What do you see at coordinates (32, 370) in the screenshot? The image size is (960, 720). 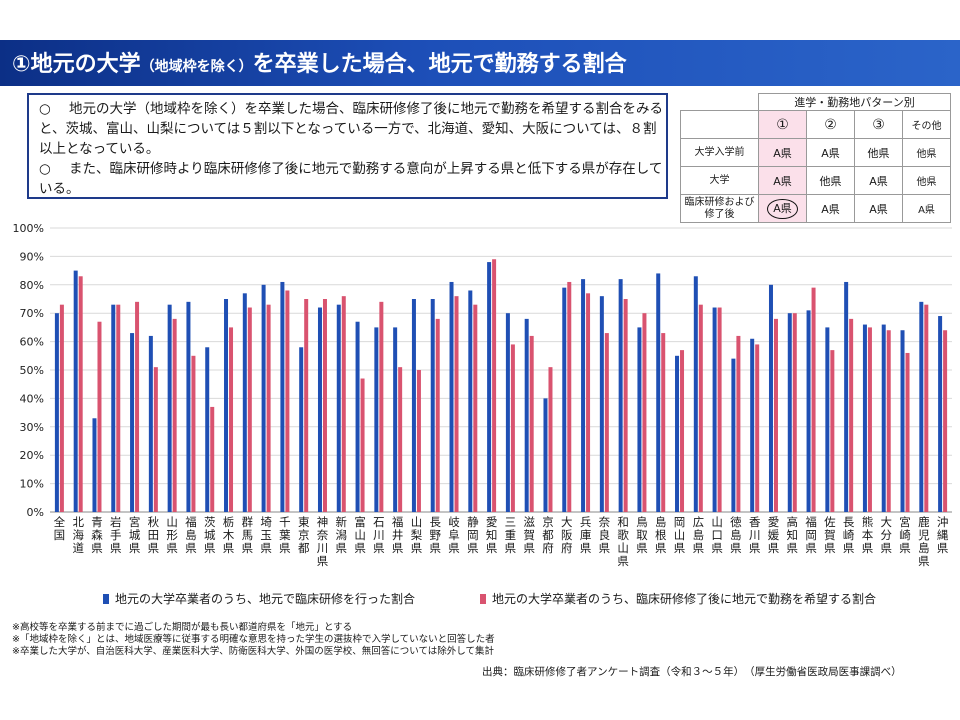 I see `y-tick-label: 50%` at bounding box center [32, 370].